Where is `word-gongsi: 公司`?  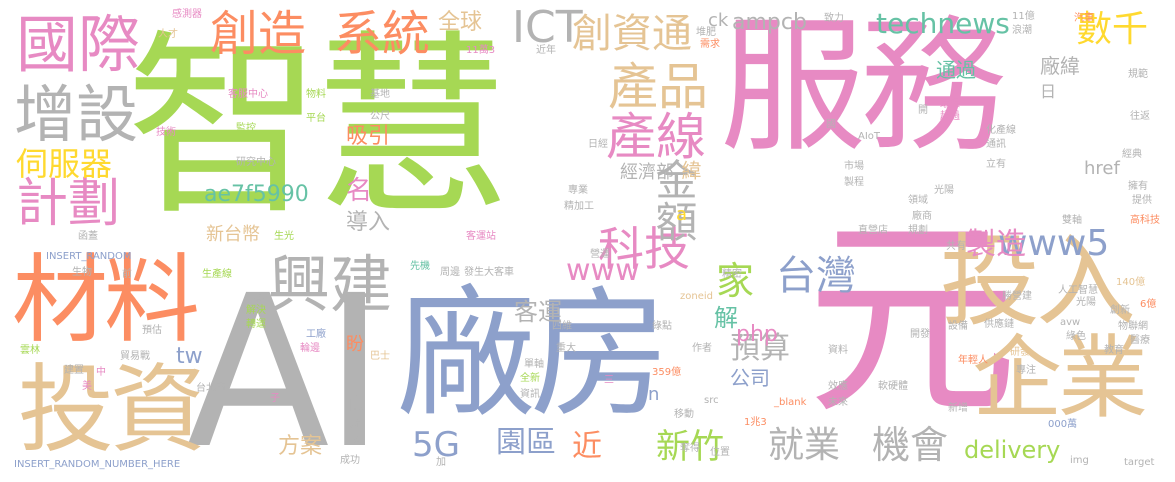
word-gongsi: 公司 is located at coordinates (750, 378).